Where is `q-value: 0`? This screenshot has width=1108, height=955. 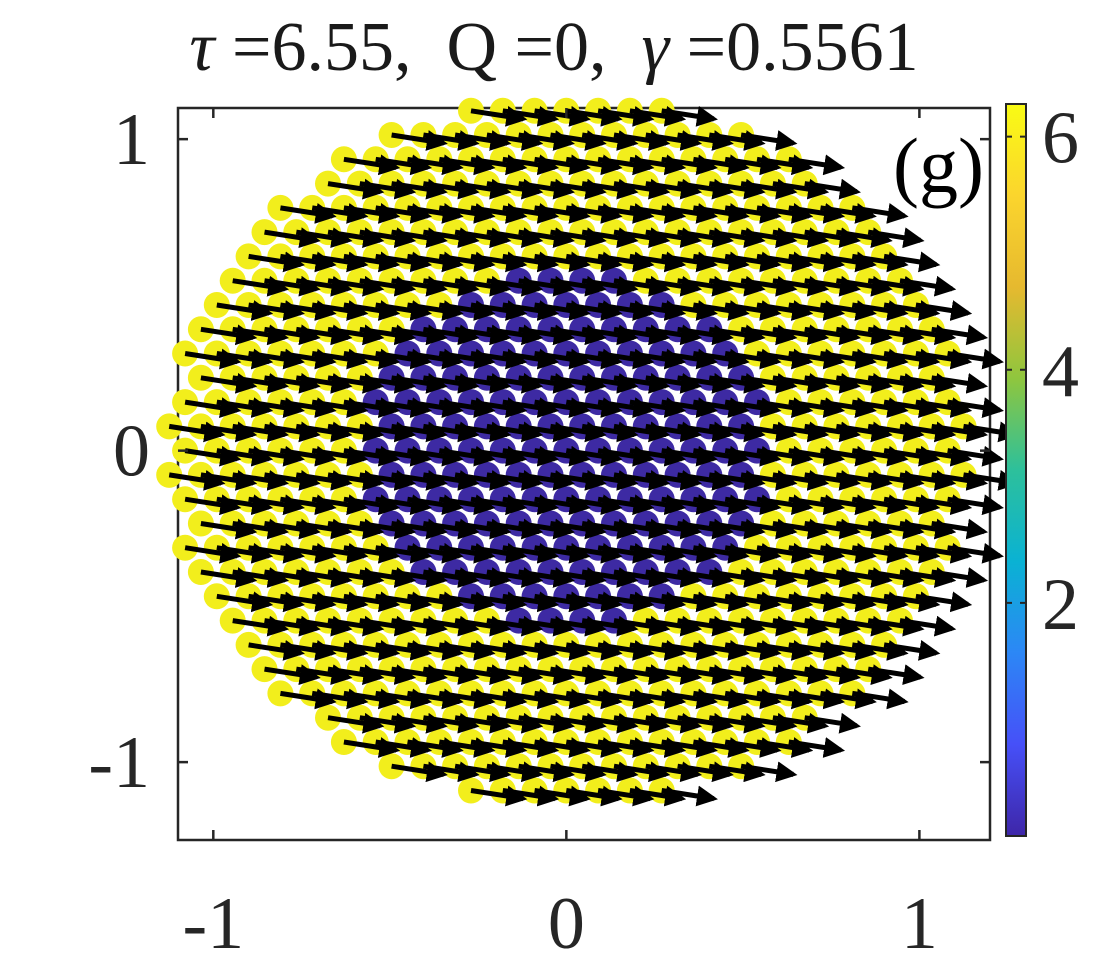
q-value: 0 is located at coordinates (571, 47).